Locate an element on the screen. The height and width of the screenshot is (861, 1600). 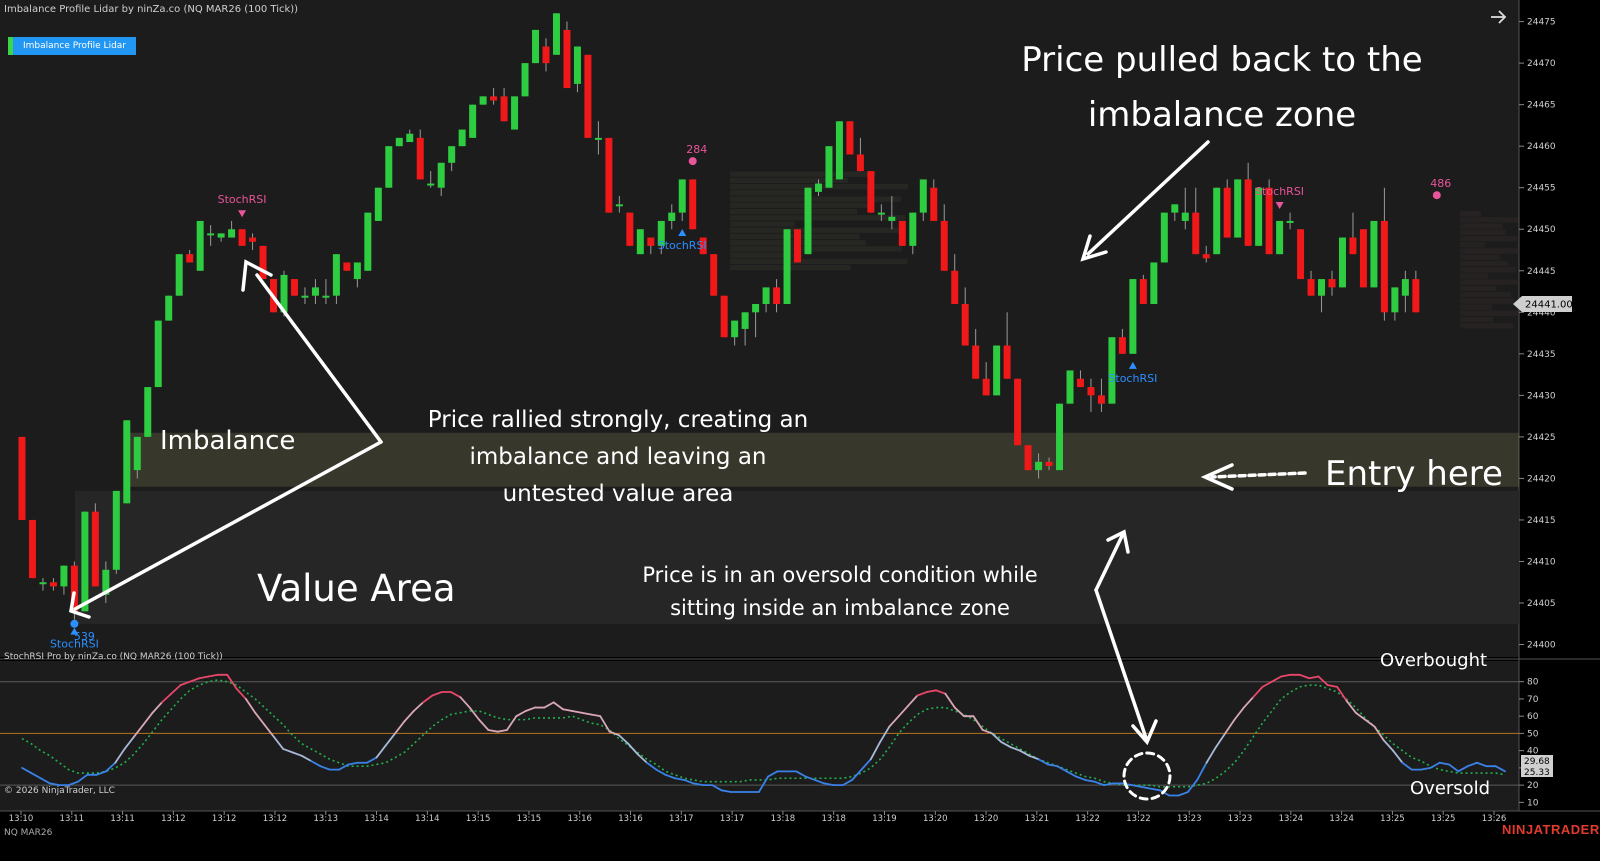
rally-arrow-down is located at coordinates (228, 525).